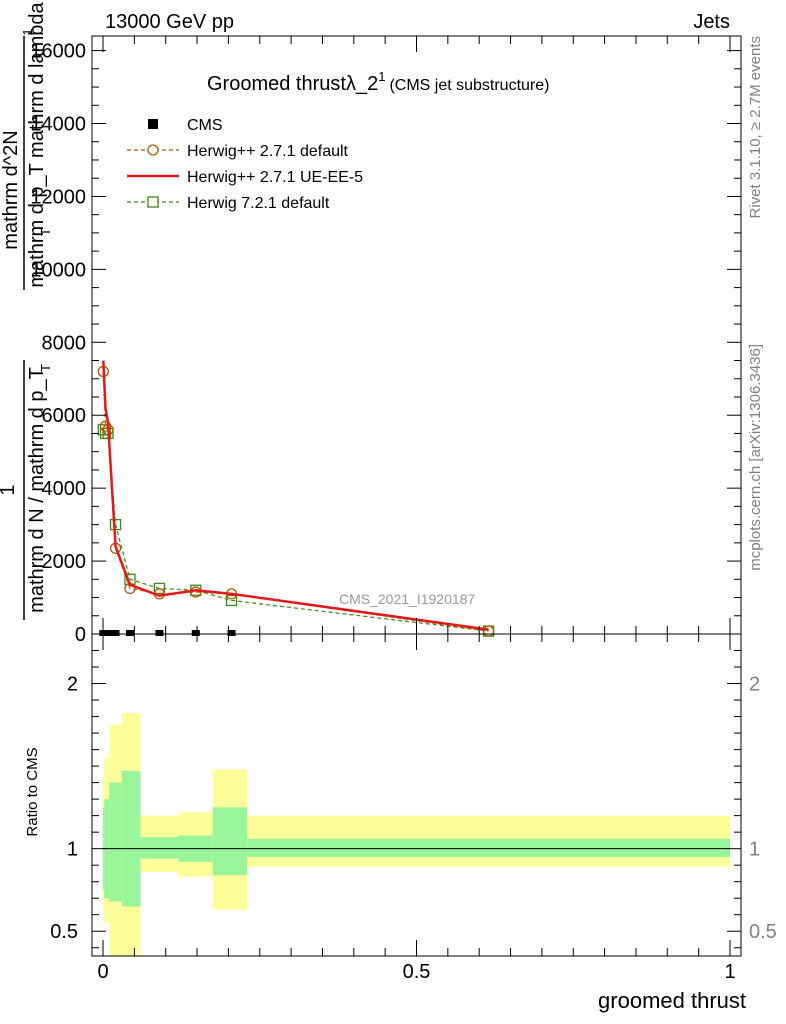 The image size is (786, 1024). I want to click on ratio-tick-label: 2, so click(72, 685).